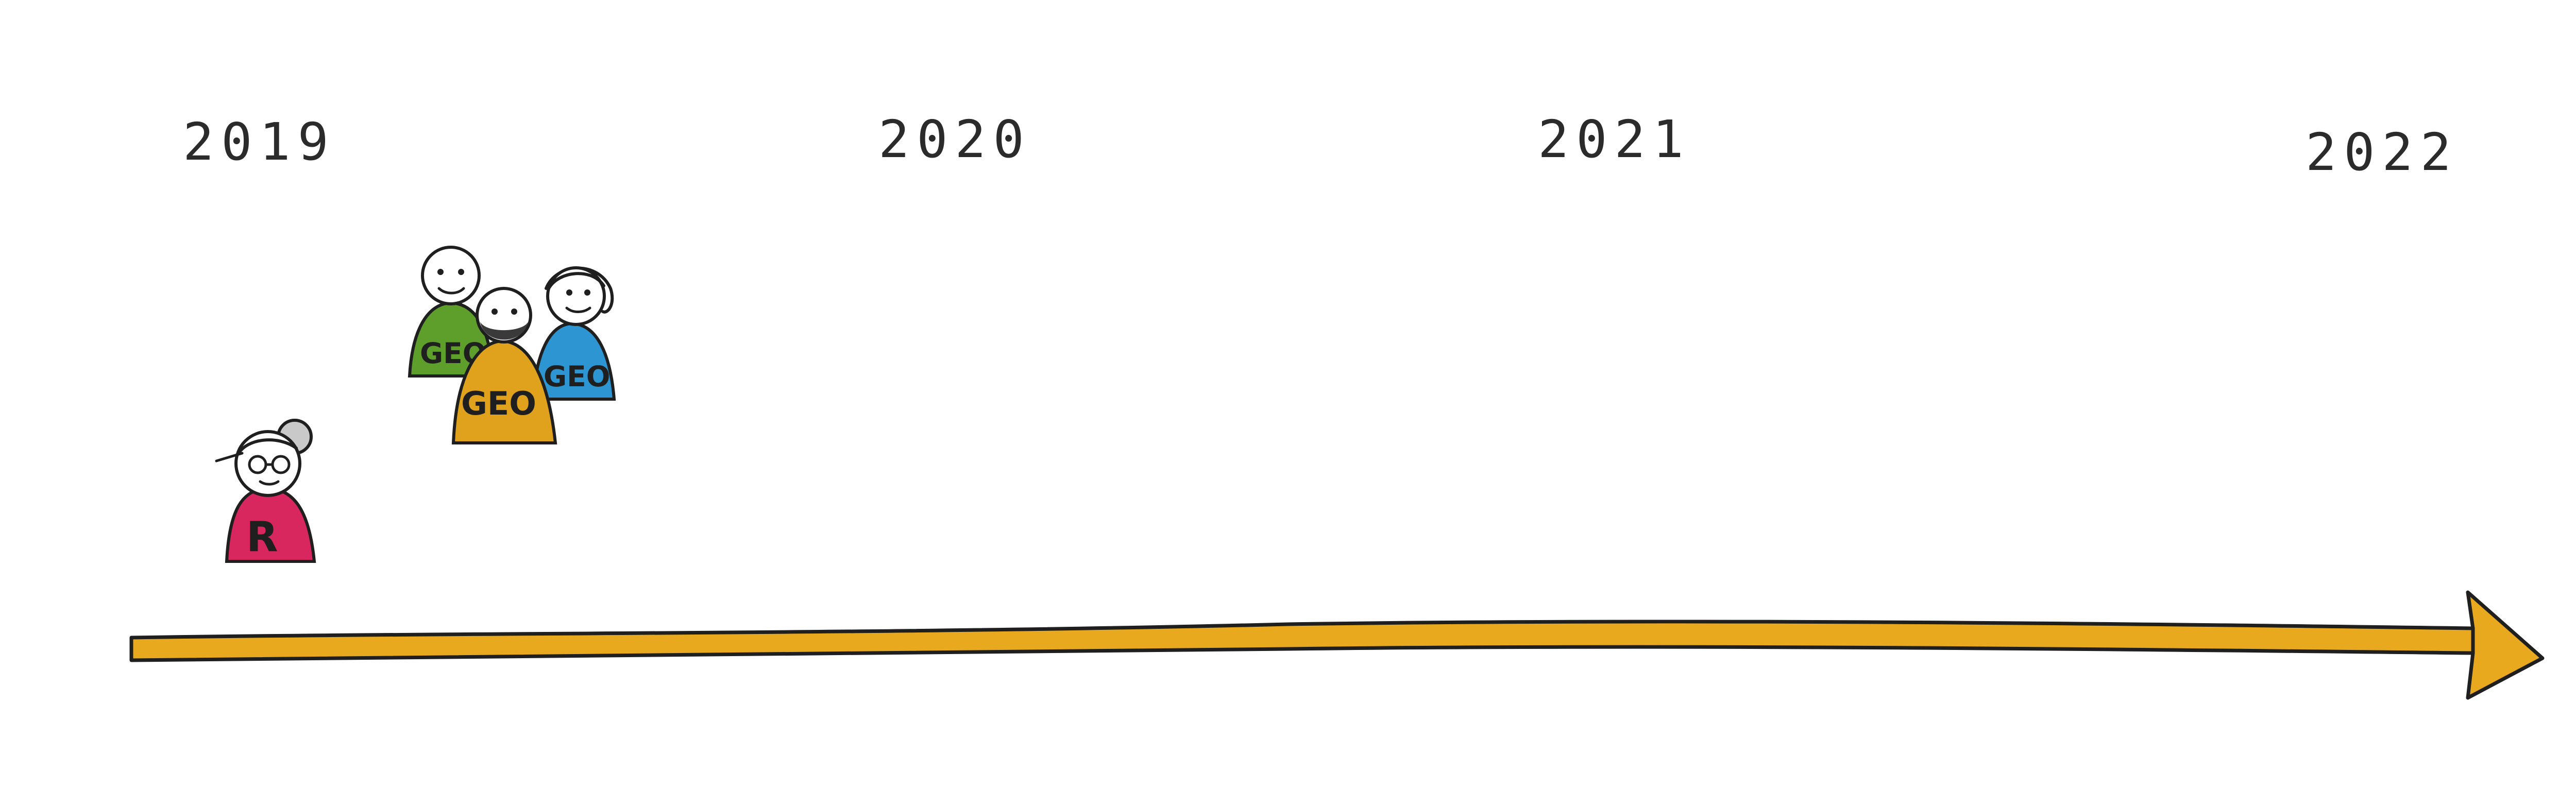 This screenshot has height=789, width=2576. Describe the element at coordinates (1302, 641) in the screenshot. I see `timeline-arrow-shaft` at that location.